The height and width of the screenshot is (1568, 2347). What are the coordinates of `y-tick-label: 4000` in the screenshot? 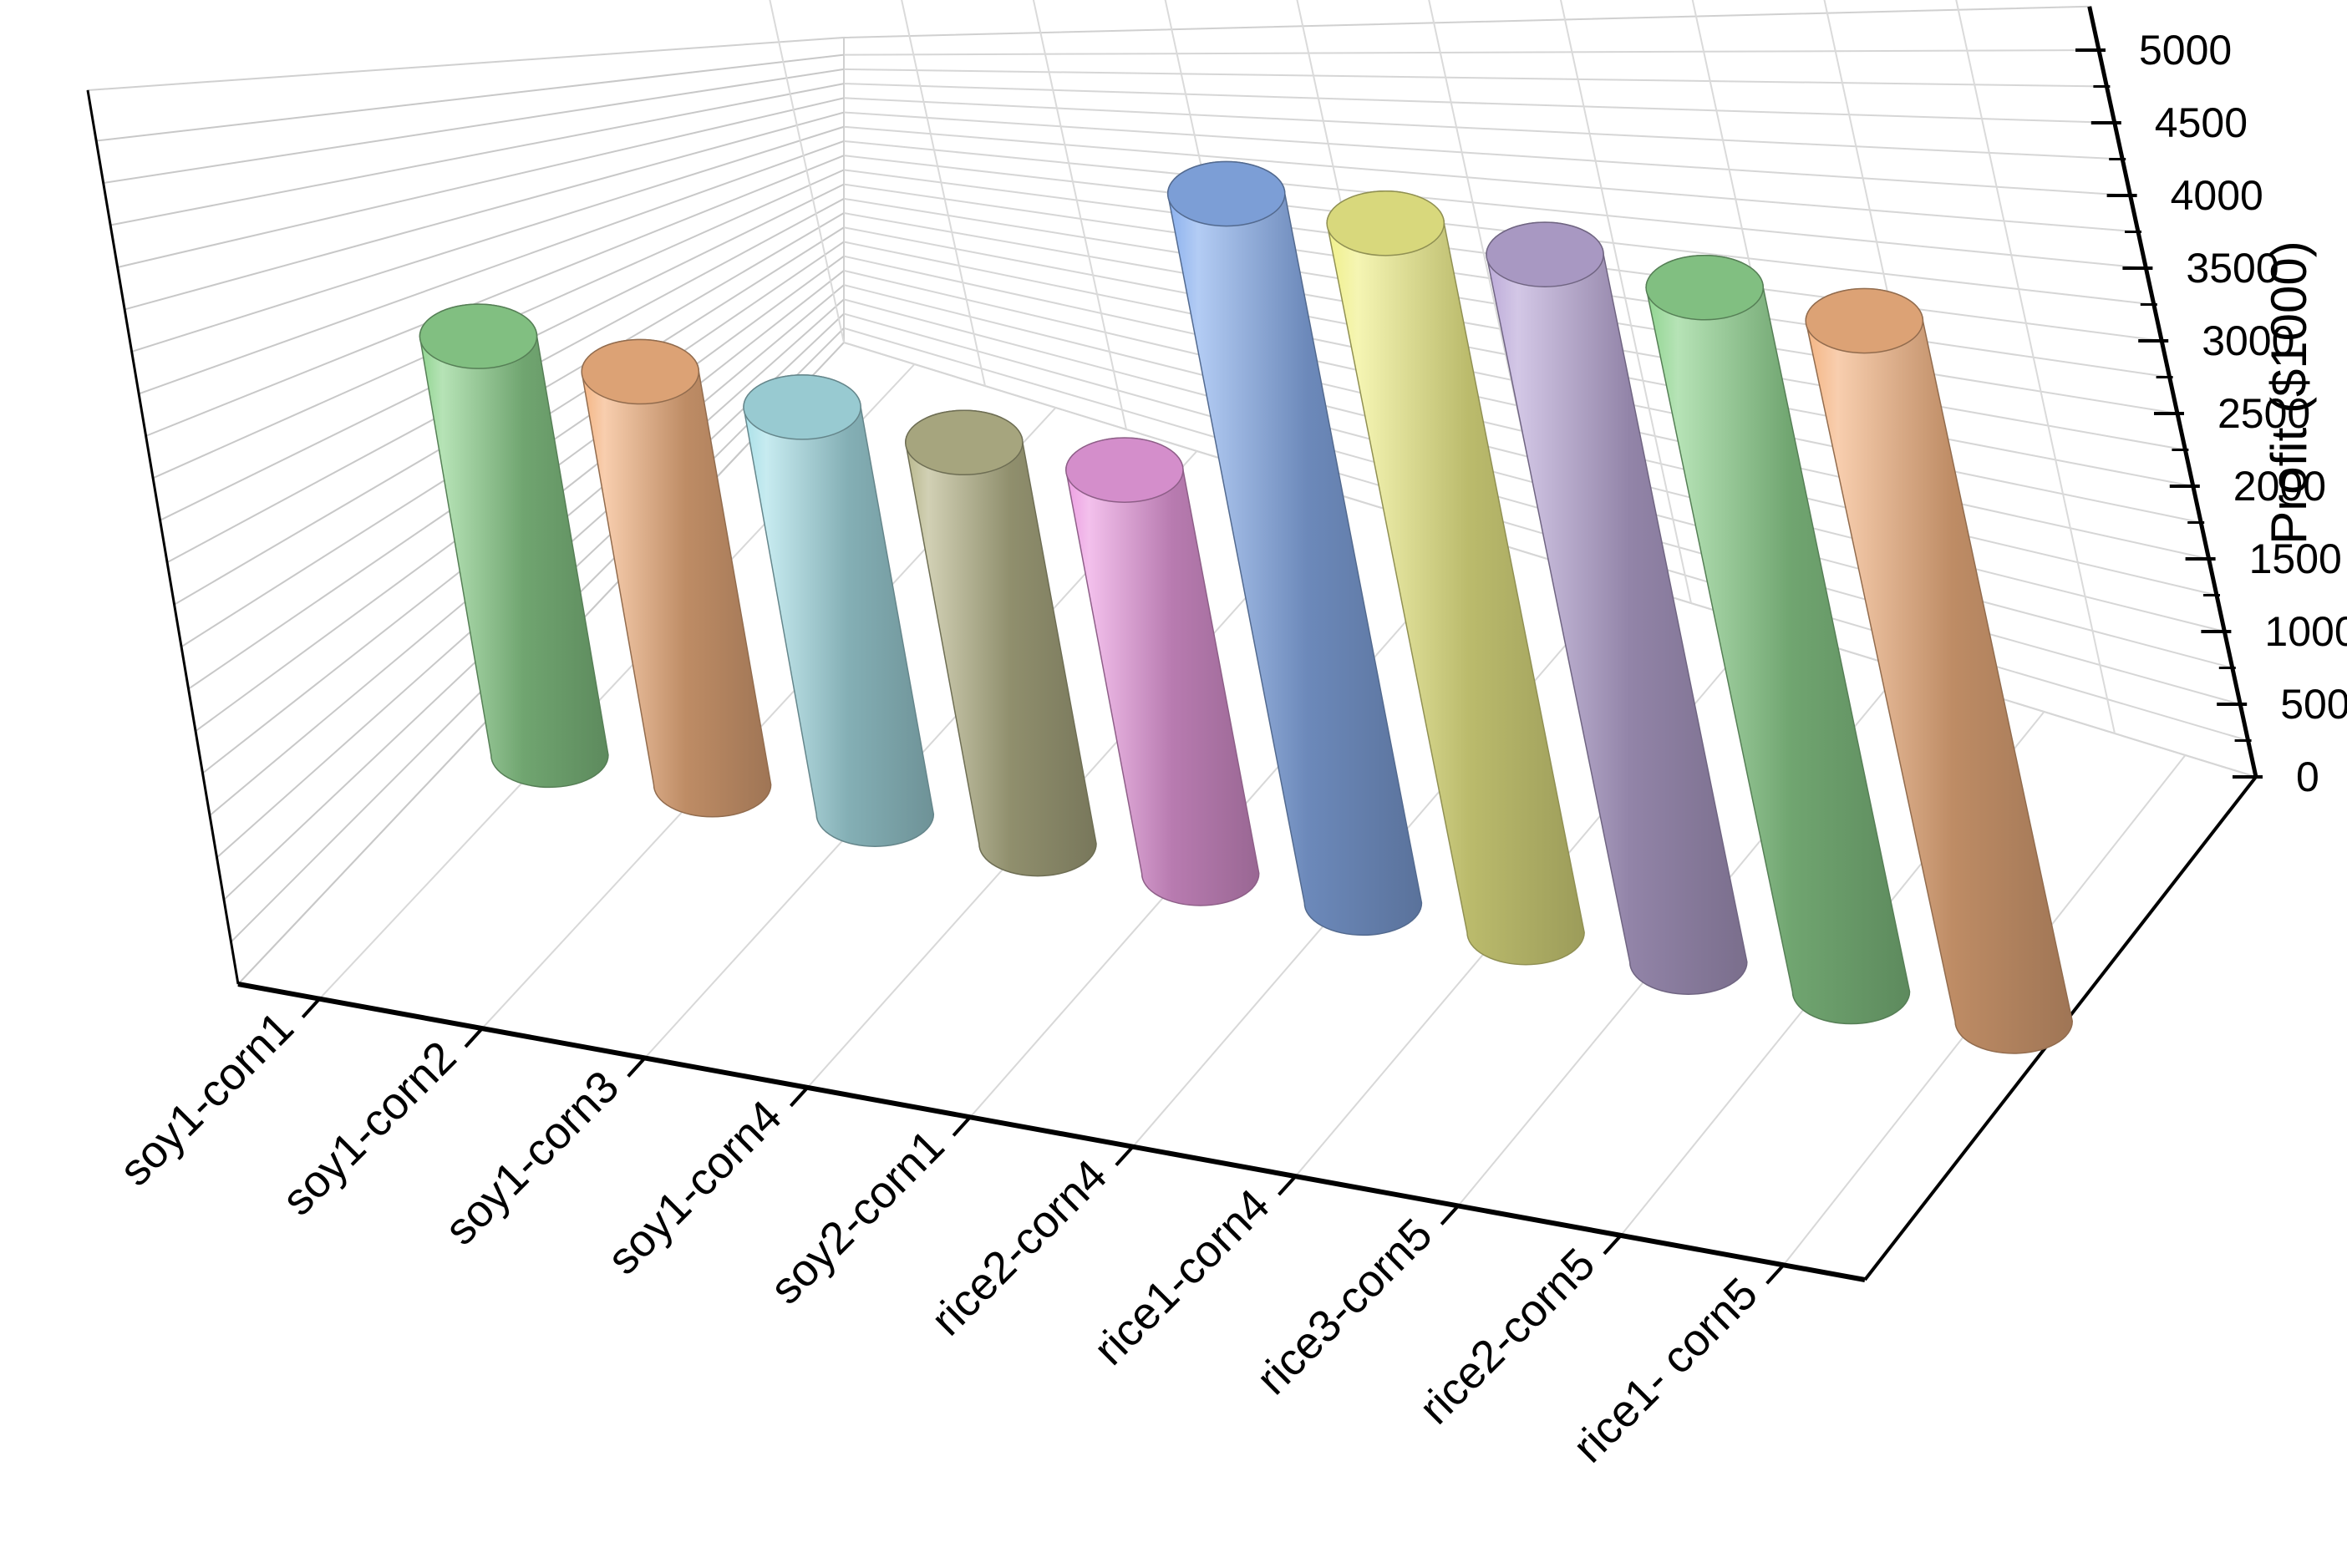 It's located at (2217, 195).